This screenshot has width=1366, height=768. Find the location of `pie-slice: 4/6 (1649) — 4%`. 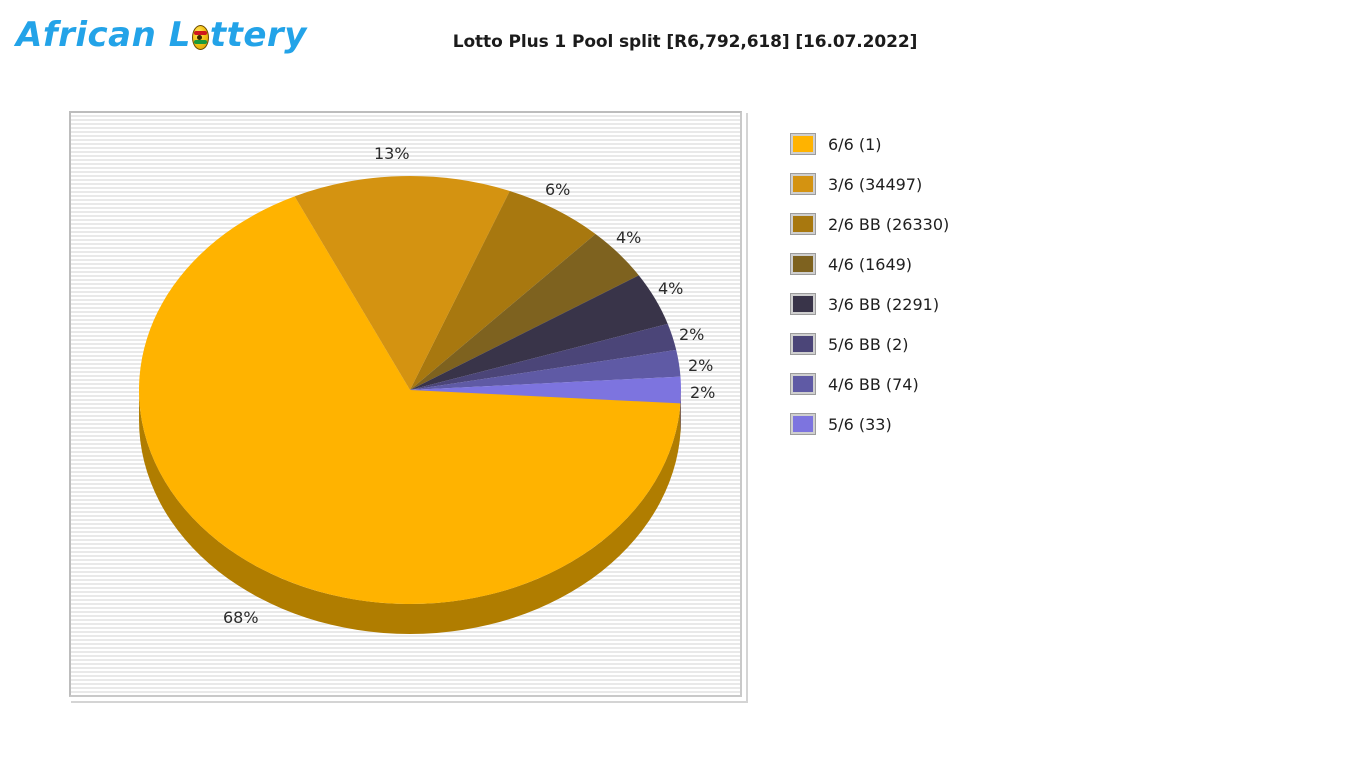

pie-slice: 4/6 (1649) — 4% is located at coordinates (524, 312).